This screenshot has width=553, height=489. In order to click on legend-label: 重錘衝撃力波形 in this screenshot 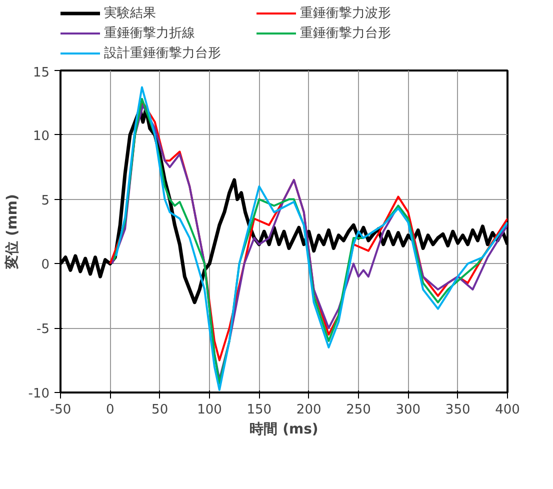, I will do `click(346, 13)`.